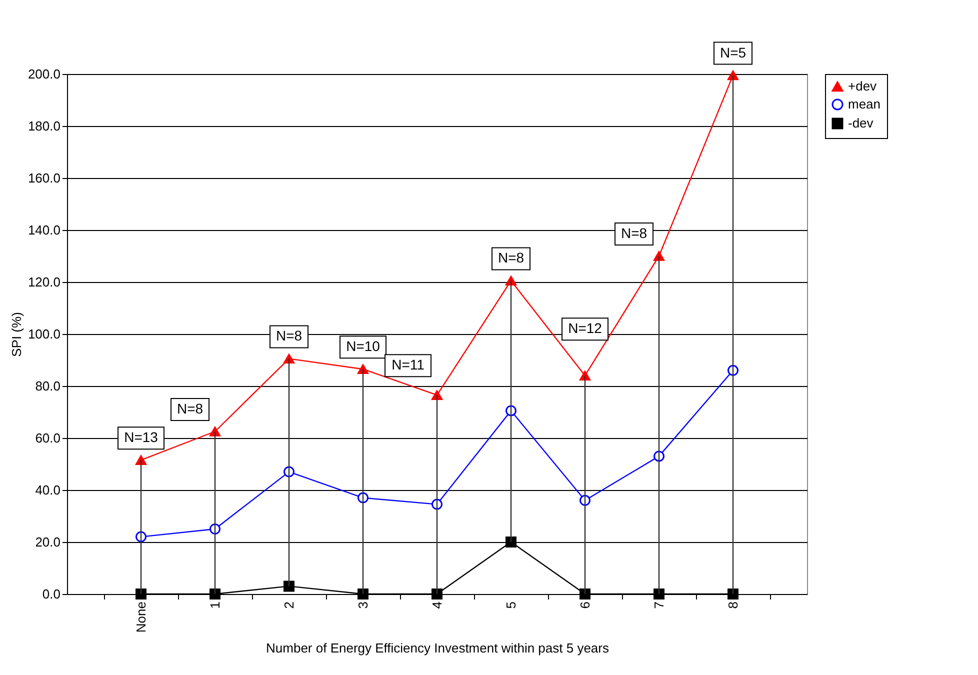  Describe the element at coordinates (863, 86) in the screenshot. I see `legend-label: +dev` at that location.